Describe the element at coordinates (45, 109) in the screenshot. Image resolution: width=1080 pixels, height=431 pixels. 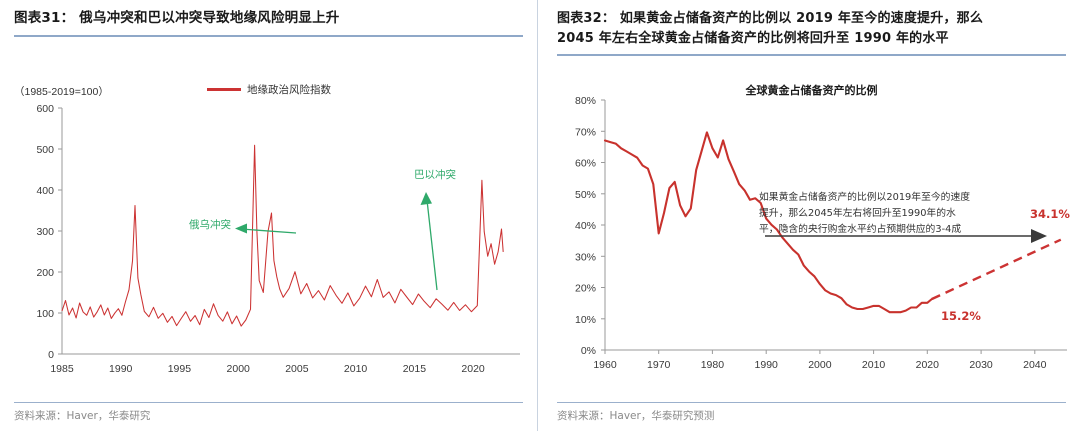
I see `svg-text: 600` at that location.